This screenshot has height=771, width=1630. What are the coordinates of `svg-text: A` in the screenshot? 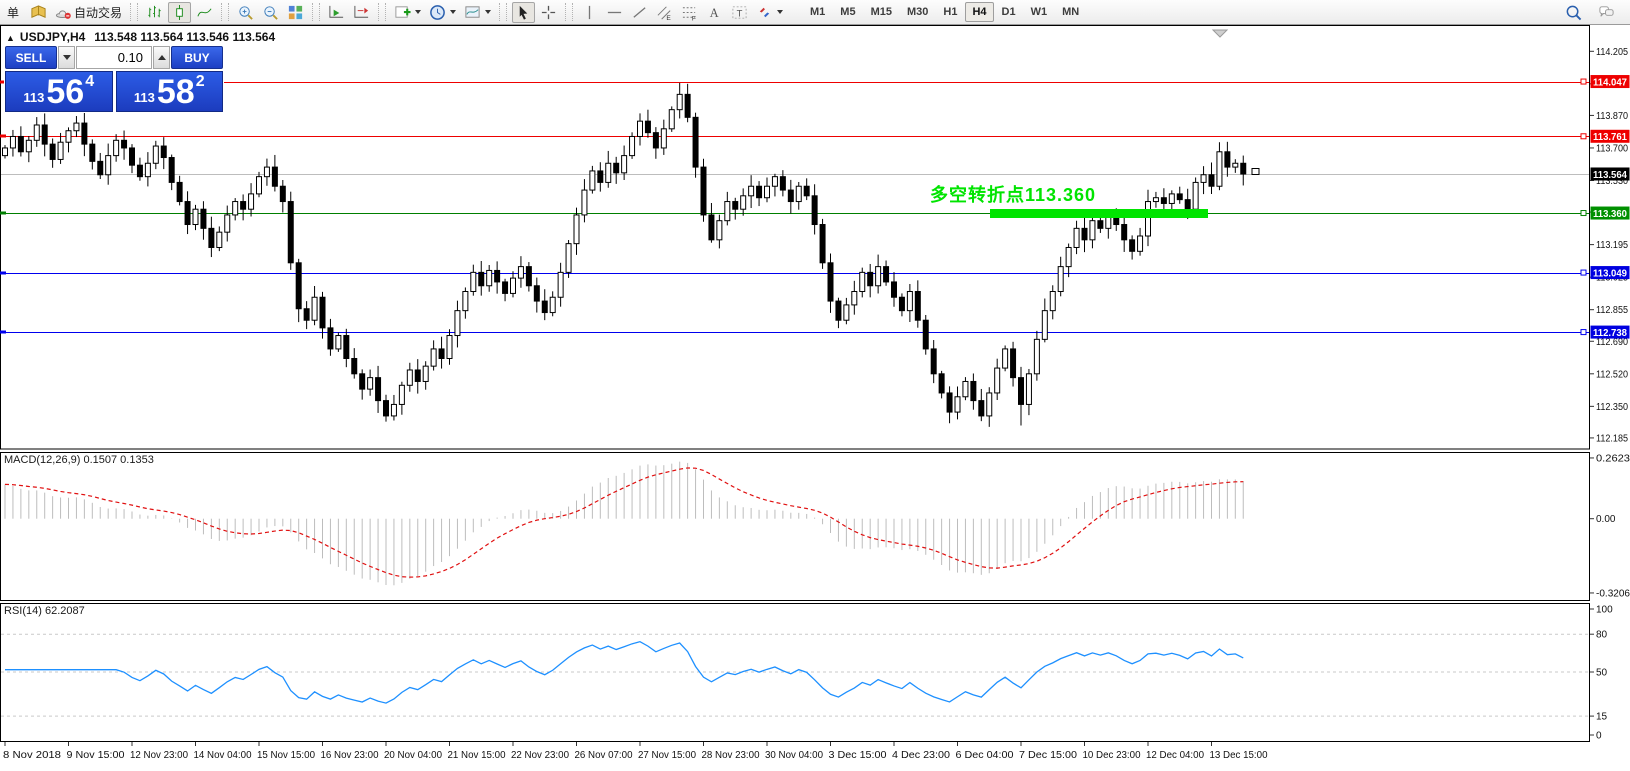 It's located at (714, 13).